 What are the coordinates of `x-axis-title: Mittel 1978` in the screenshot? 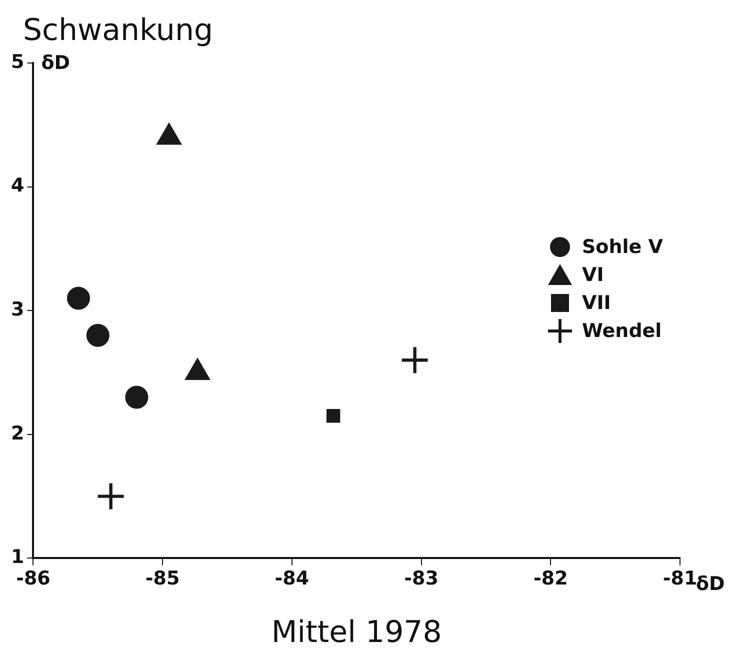 It's located at (356, 632).